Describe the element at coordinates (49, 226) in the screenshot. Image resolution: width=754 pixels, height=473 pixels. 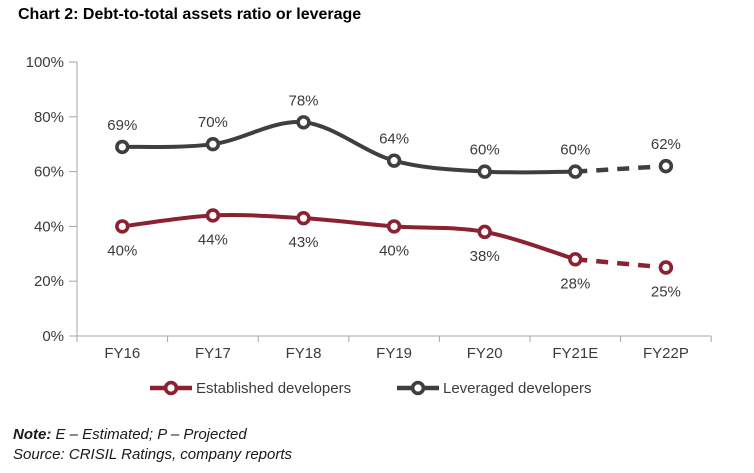
I see `y-tick-label: 40%` at that location.